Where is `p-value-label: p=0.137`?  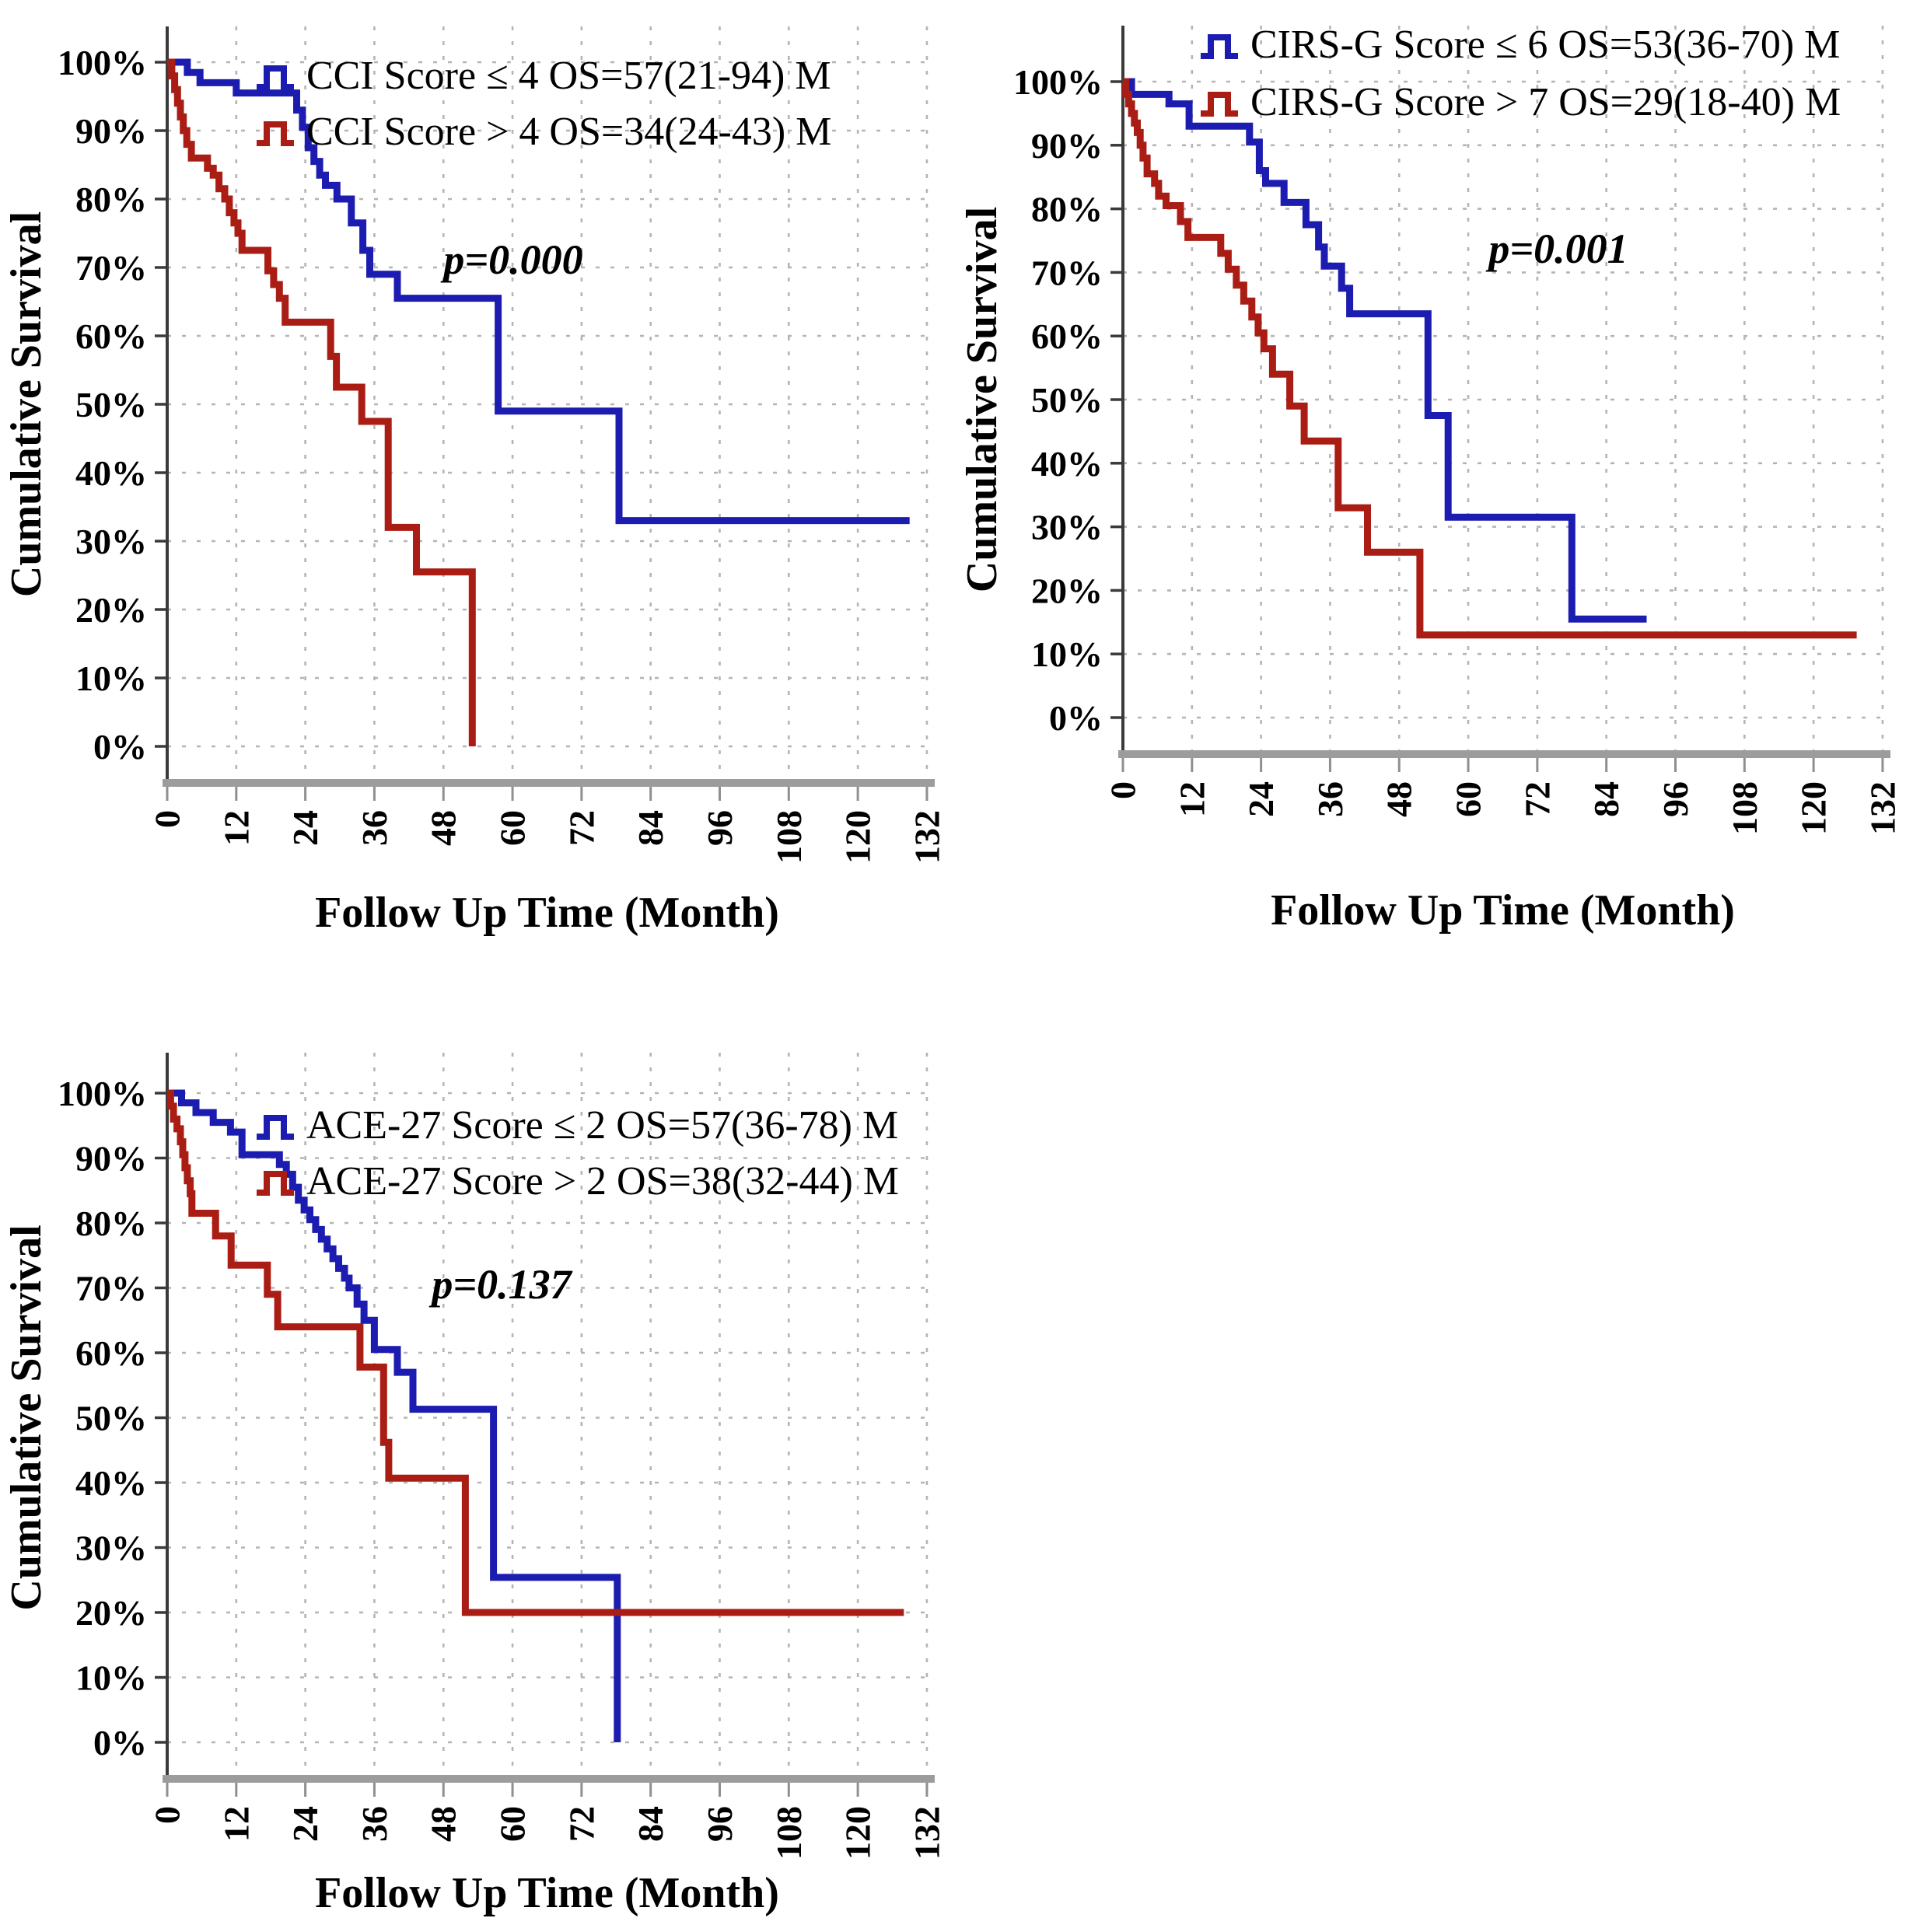 p-value-label: p=0.137 is located at coordinates (500, 1284).